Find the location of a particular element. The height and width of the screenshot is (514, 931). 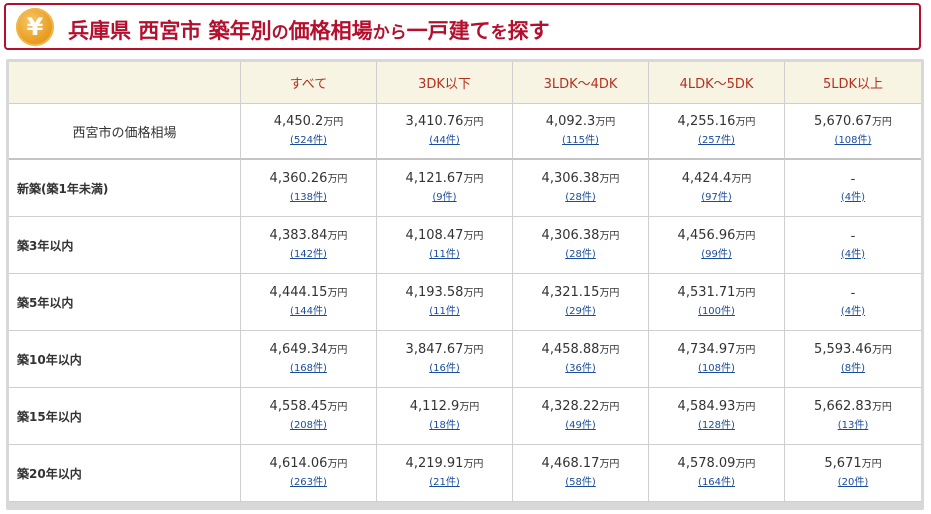

listing-count-link: (100件) is located at coordinates (716, 311).